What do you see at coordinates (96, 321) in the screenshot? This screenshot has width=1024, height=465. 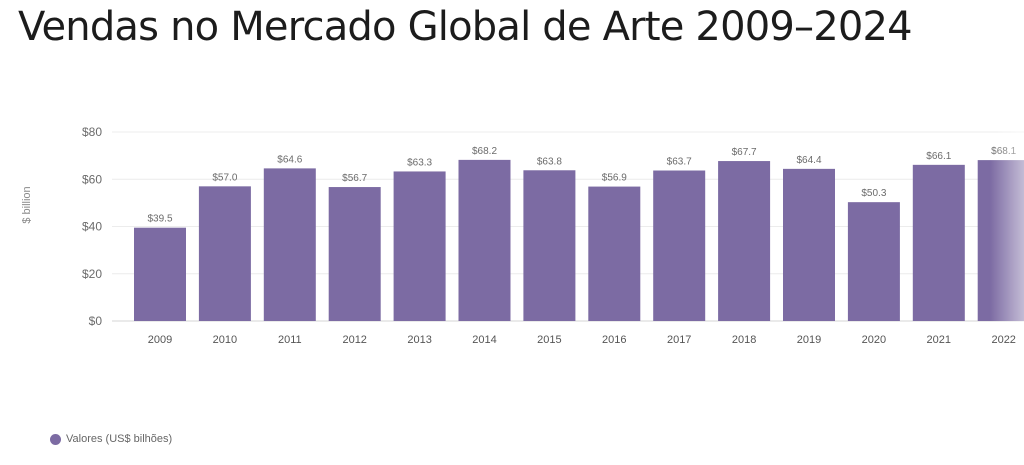 I see `y-tick-label: $0` at bounding box center [96, 321].